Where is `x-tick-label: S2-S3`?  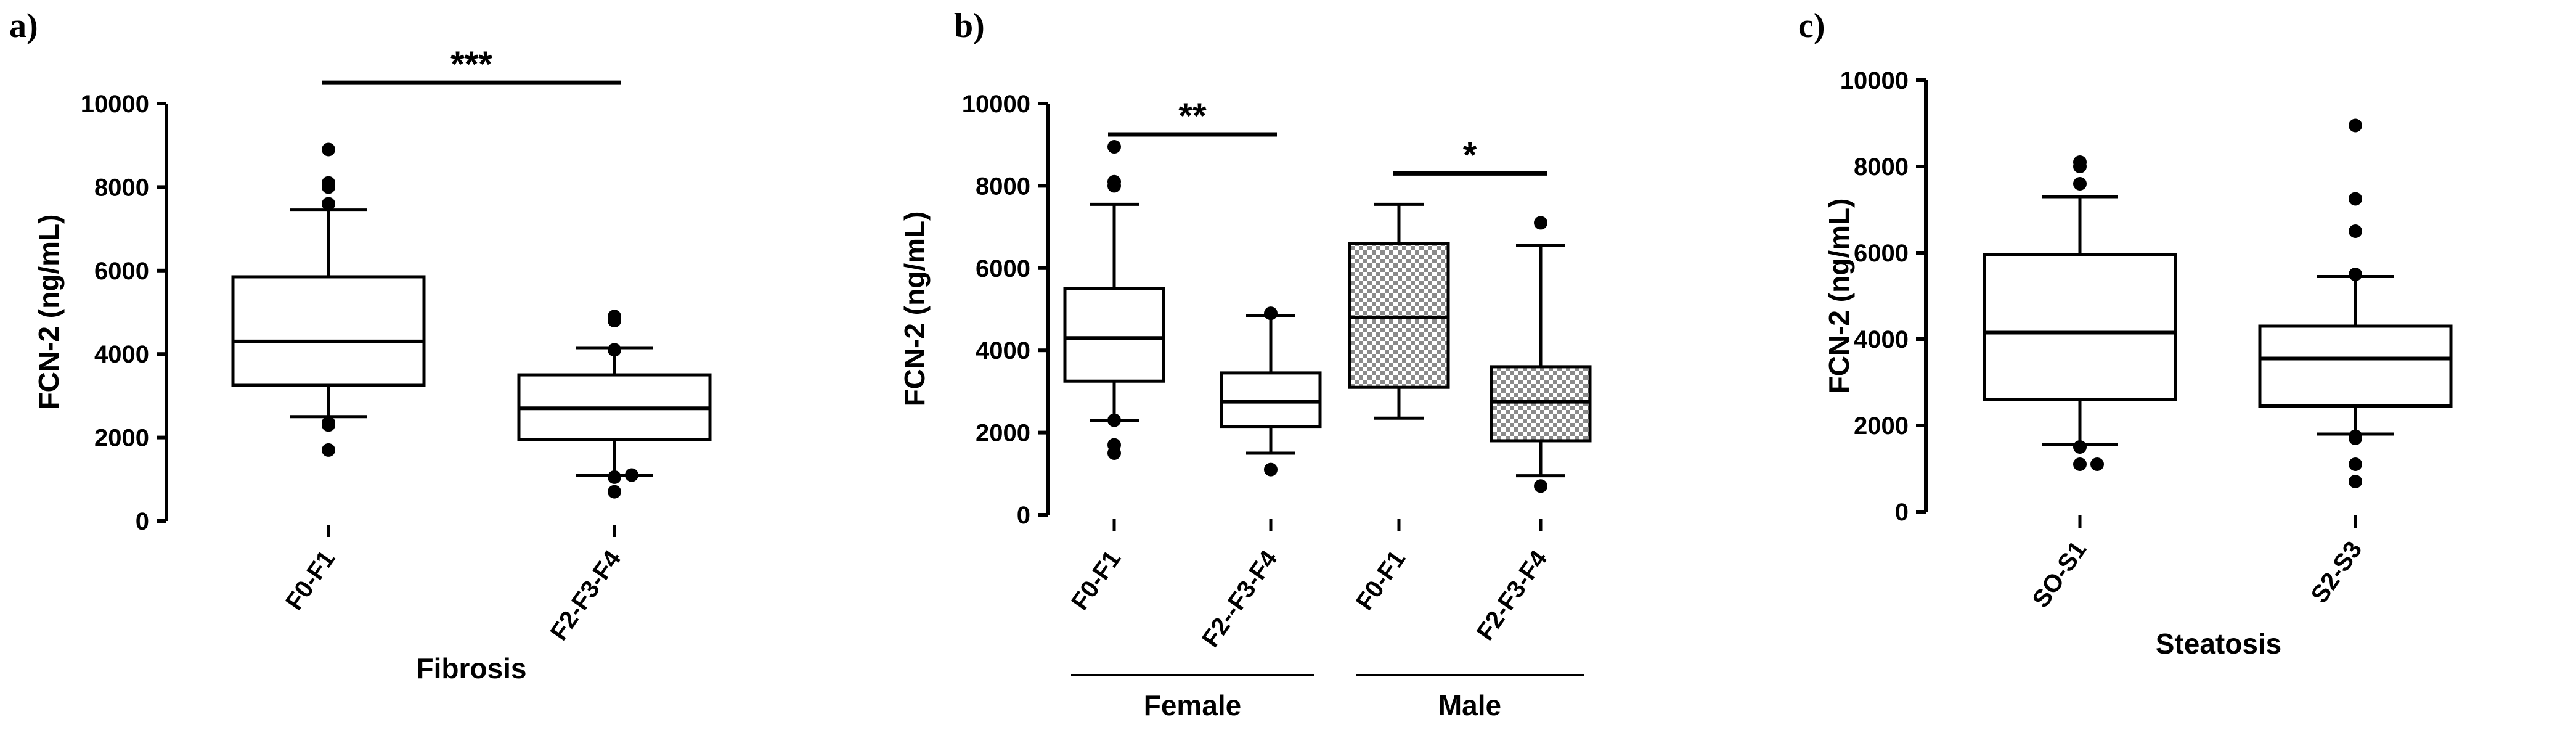 x-tick-label: S2-S3 is located at coordinates (2337, 572).